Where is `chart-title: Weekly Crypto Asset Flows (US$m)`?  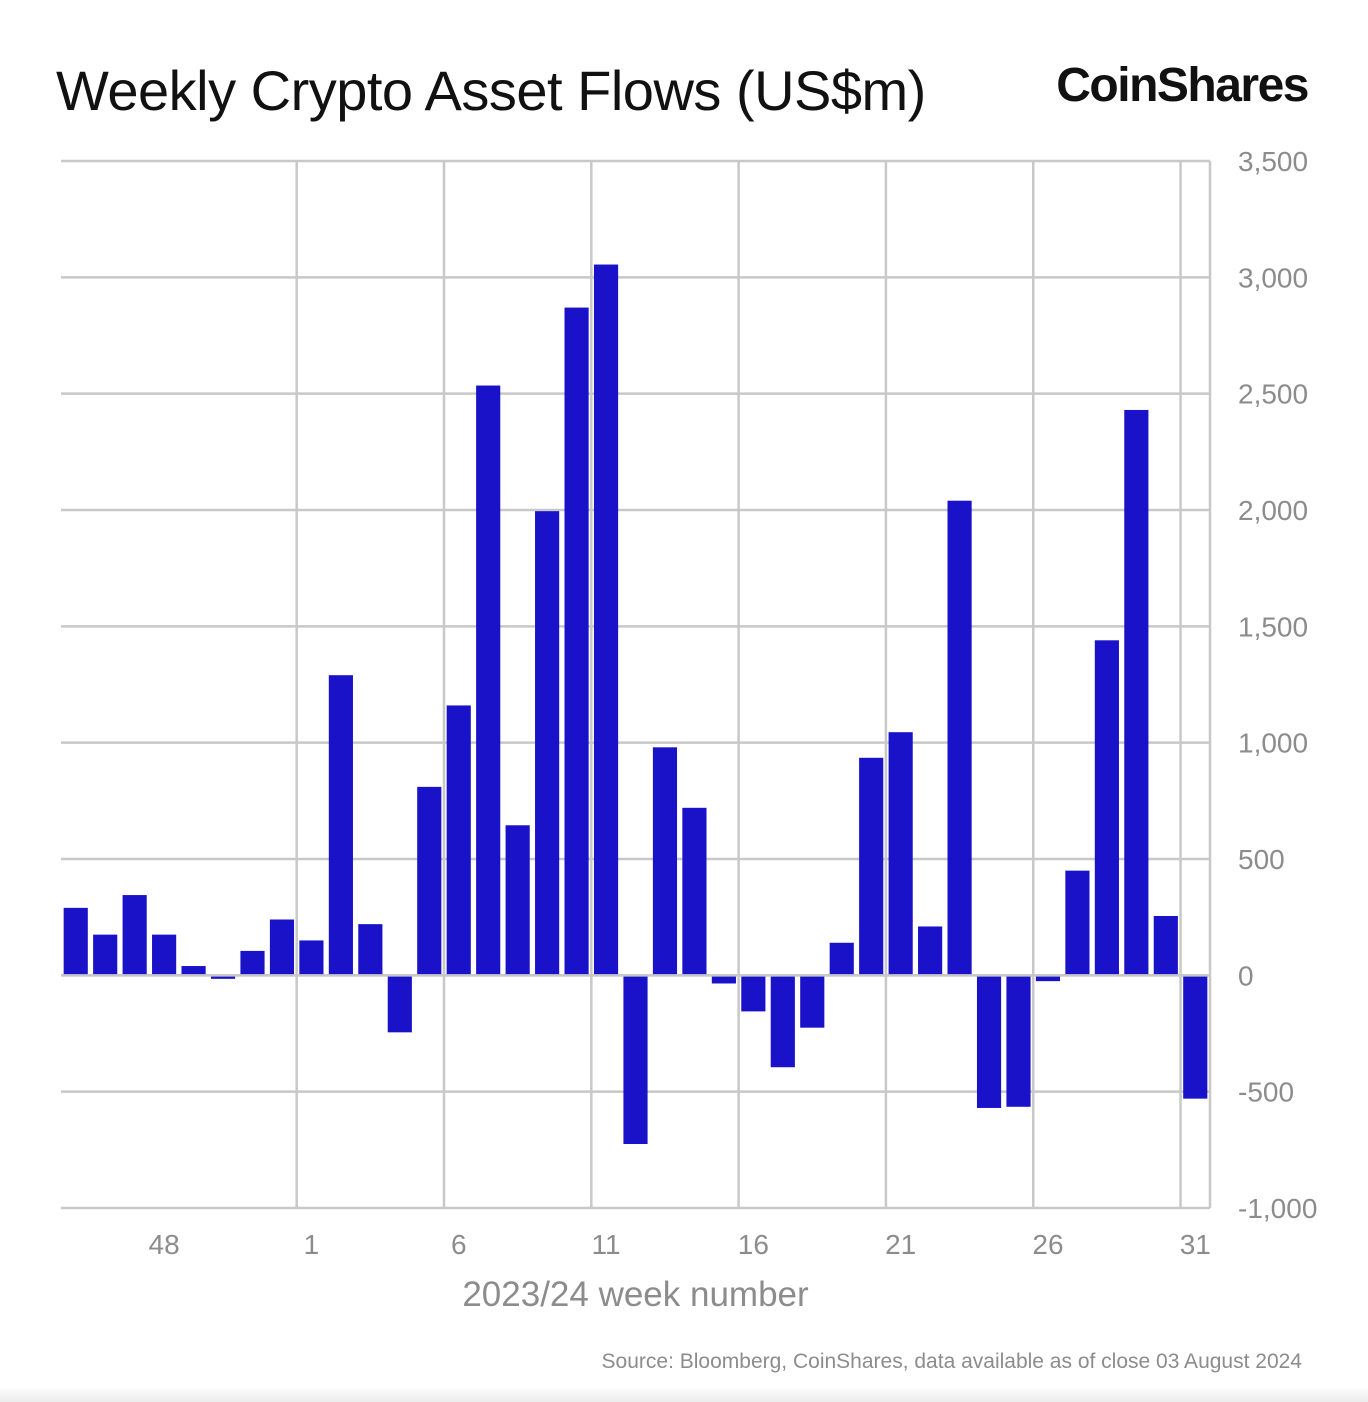
chart-title: Weekly Crypto Asset Flows (US$m) is located at coordinates (491, 90).